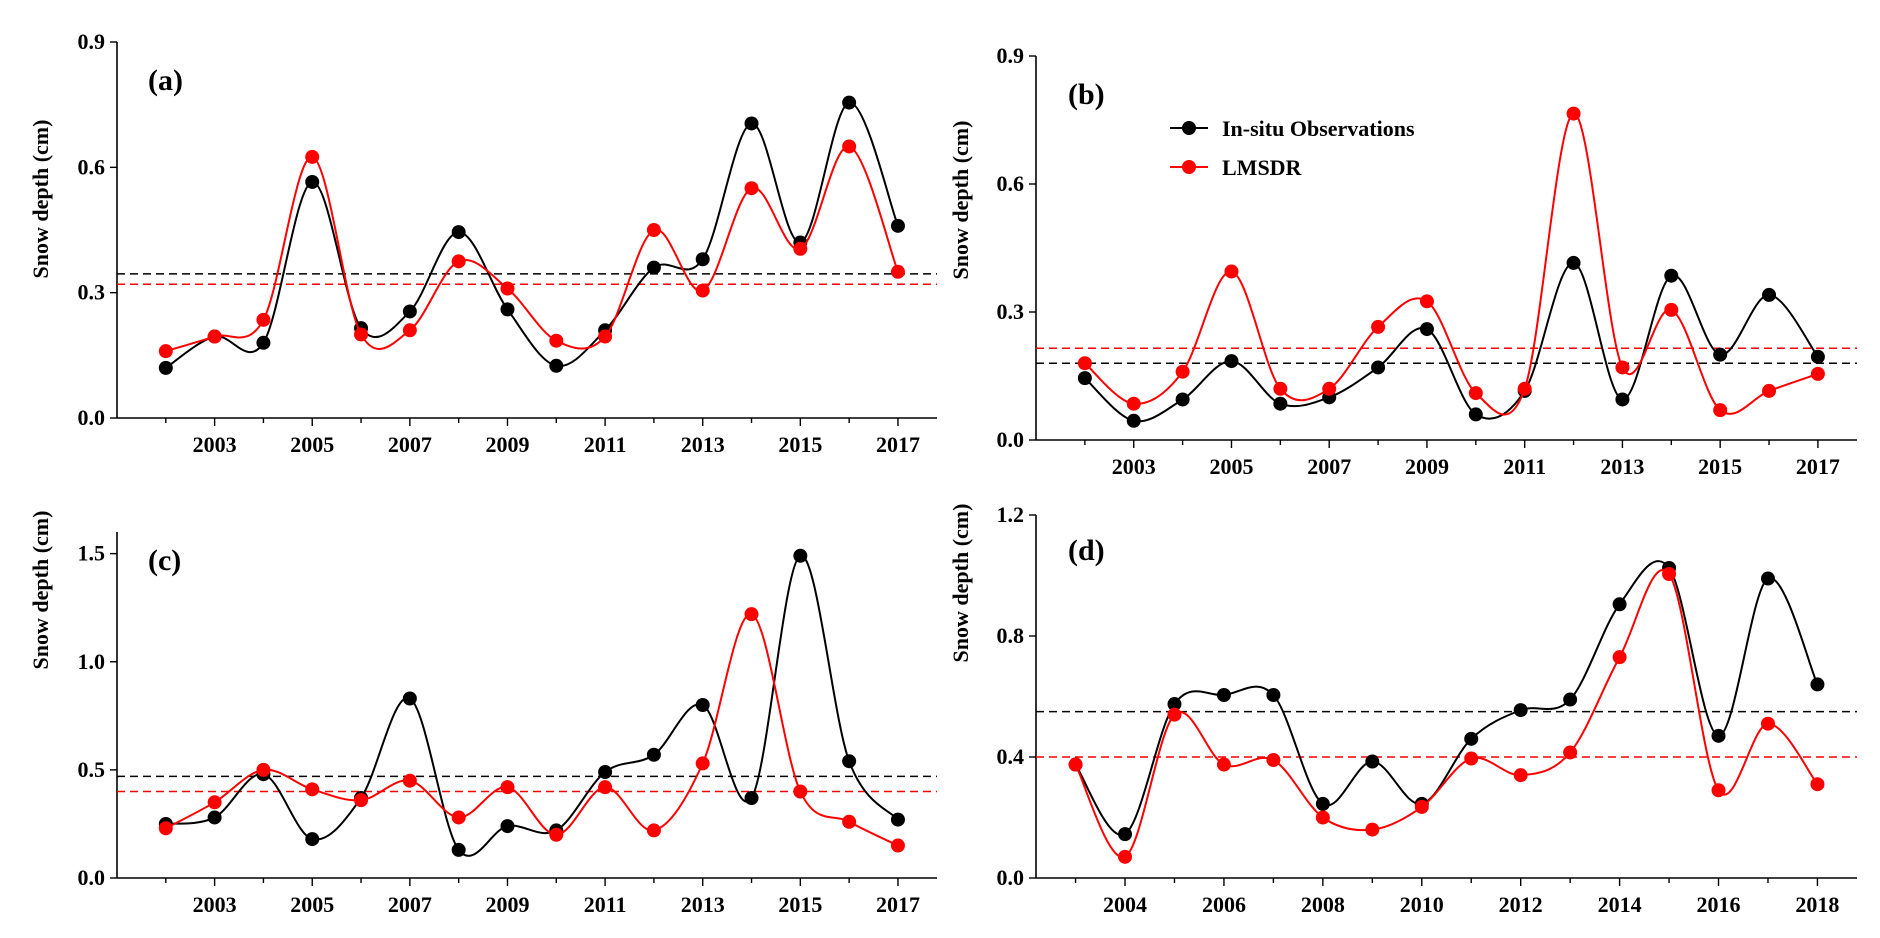 The height and width of the screenshot is (938, 1880). Describe the element at coordinates (1011, 311) in the screenshot. I see `panel-b-y-tick-label: 0.3` at that location.